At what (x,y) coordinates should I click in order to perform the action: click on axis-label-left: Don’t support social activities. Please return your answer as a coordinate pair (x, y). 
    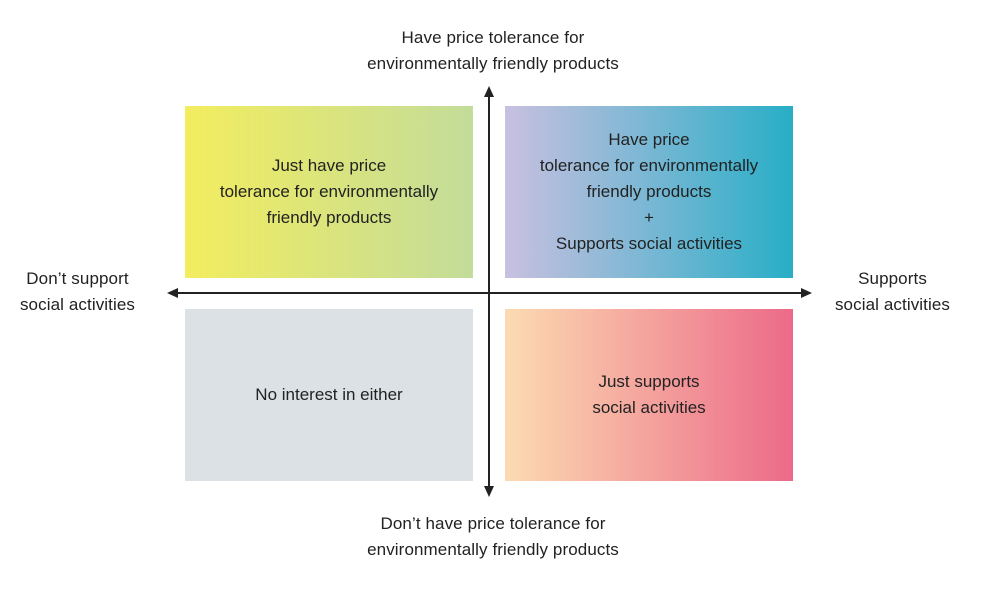
    Looking at the image, I should click on (77, 292).